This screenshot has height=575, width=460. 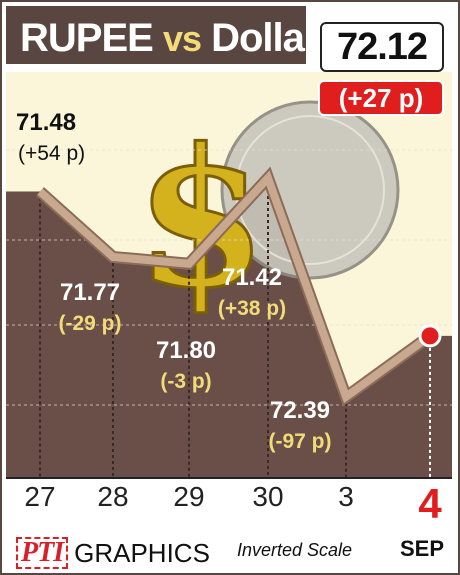 What do you see at coordinates (381, 98) in the screenshot?
I see `latest-change-badge: (+27 p)` at bounding box center [381, 98].